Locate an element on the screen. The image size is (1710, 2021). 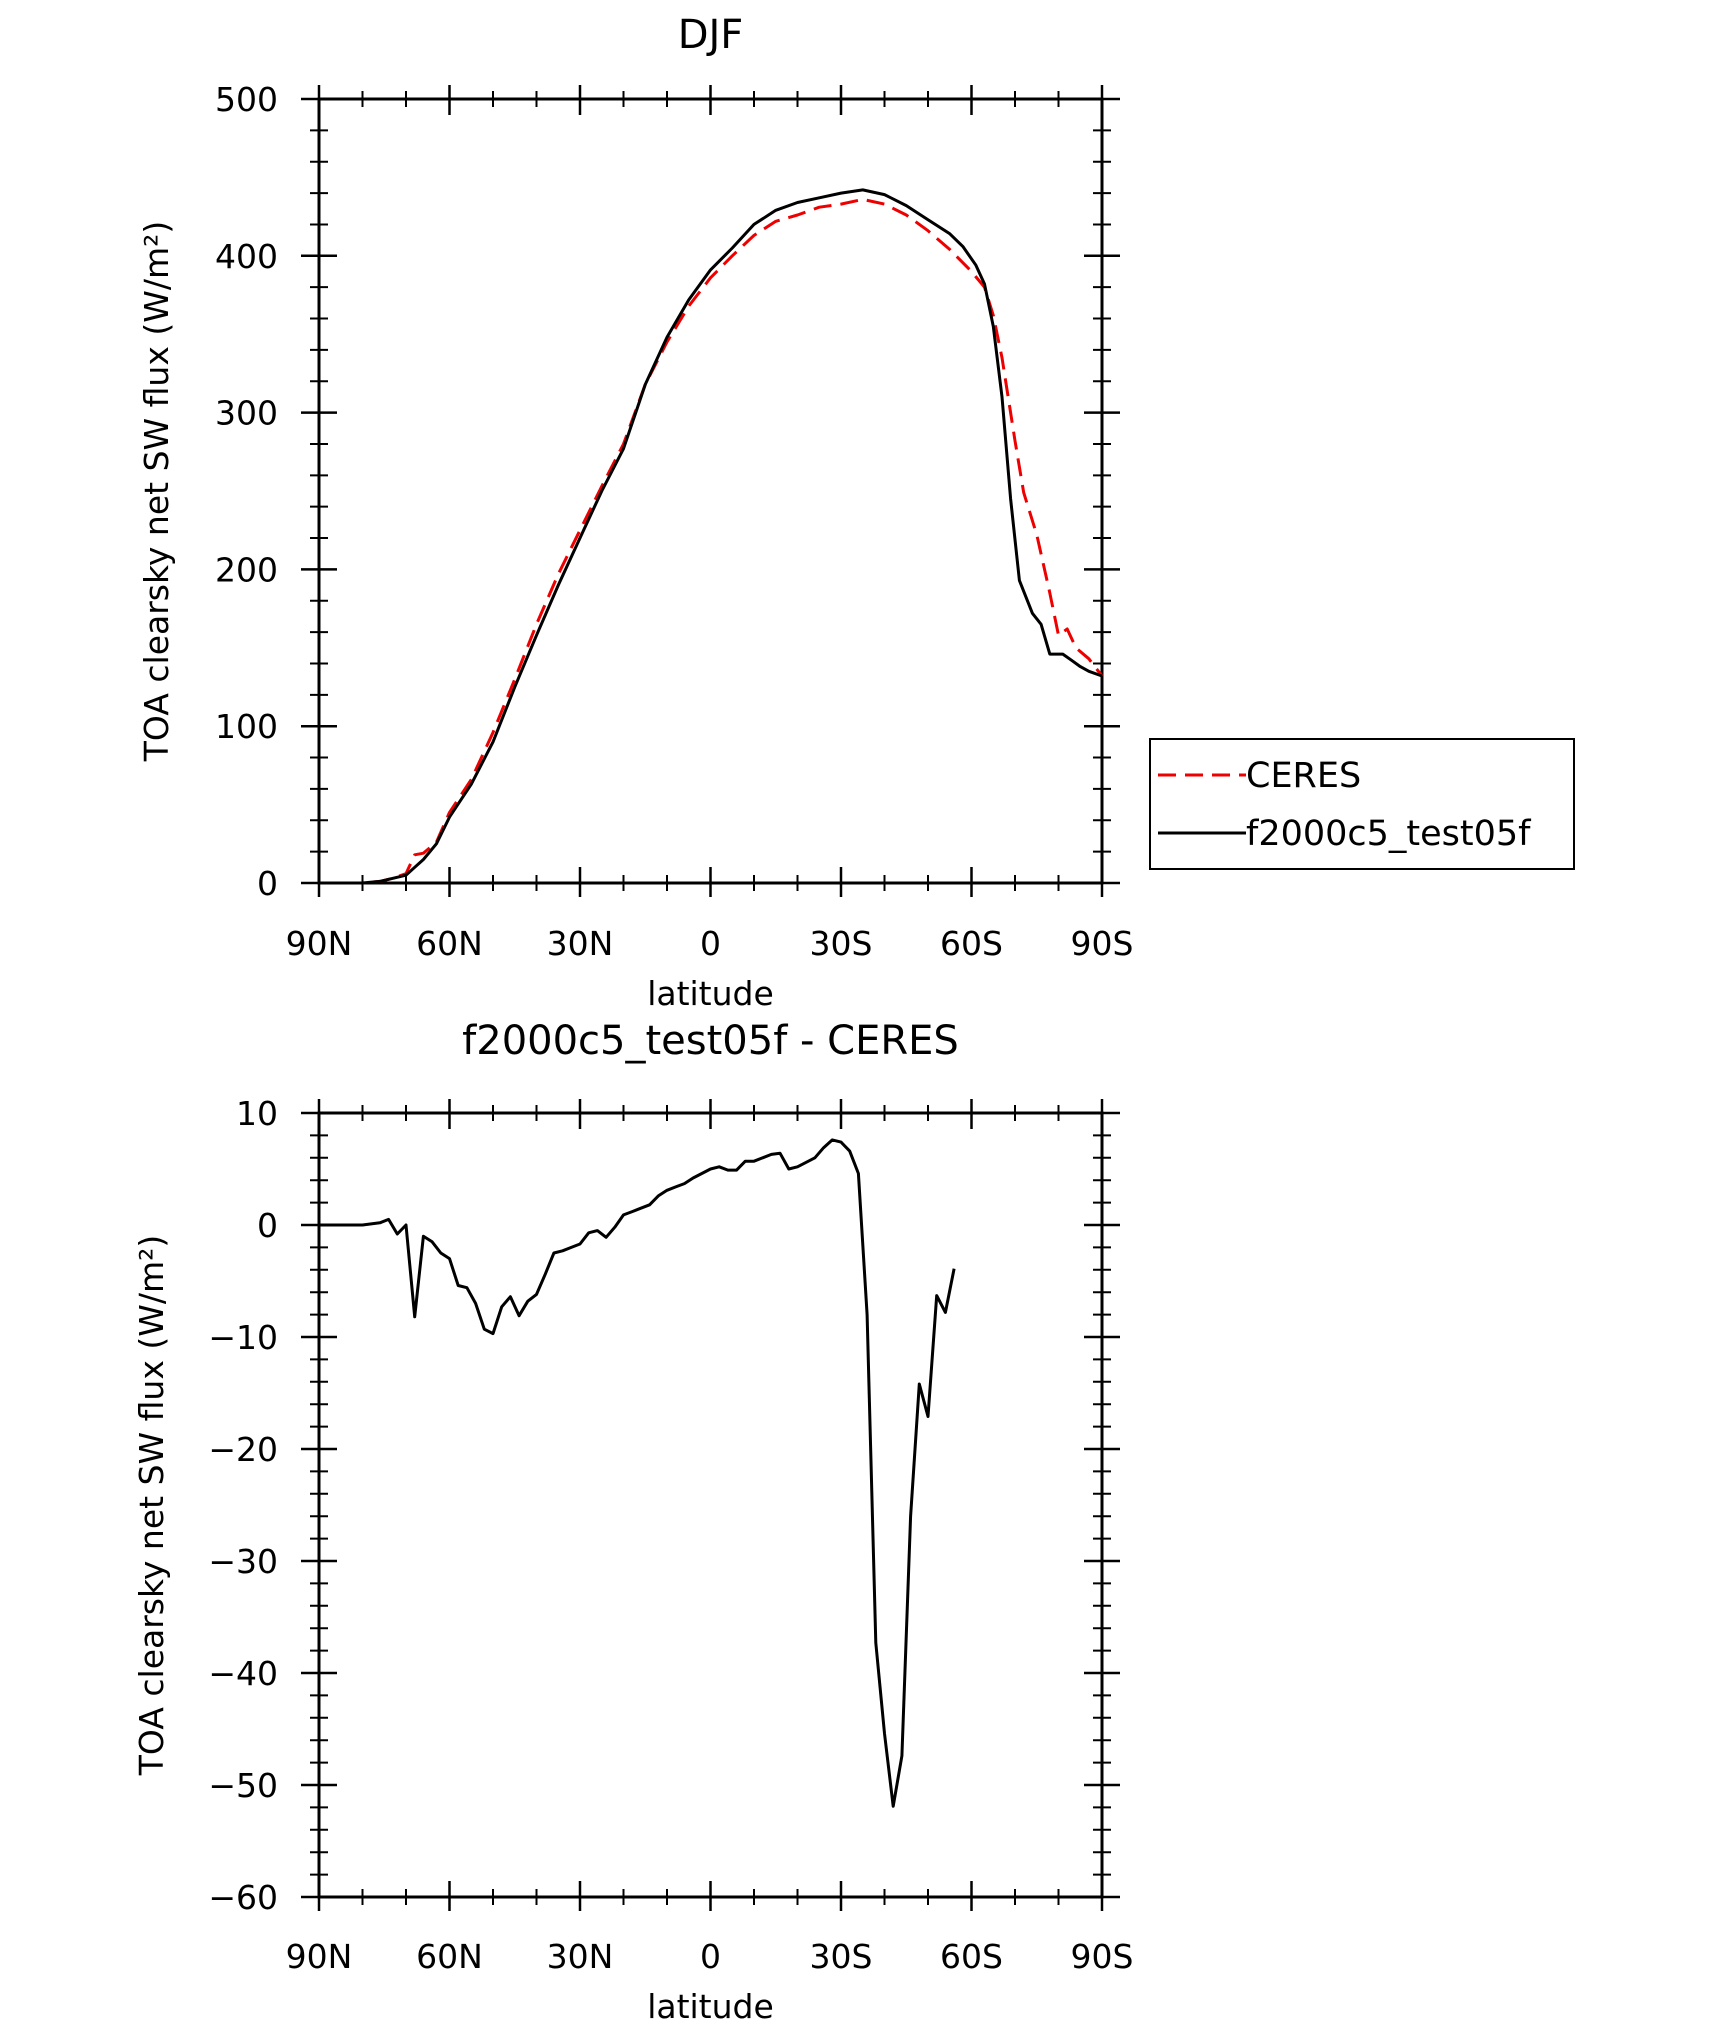
y-tick-label: 300 is located at coordinates (246, 413).